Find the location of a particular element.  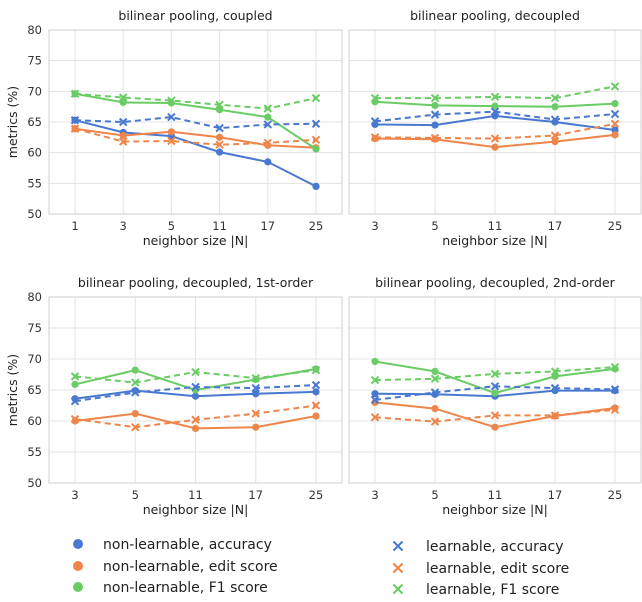

chart-title: bilinear pooling, decoupled, 1st-order is located at coordinates (196, 282).